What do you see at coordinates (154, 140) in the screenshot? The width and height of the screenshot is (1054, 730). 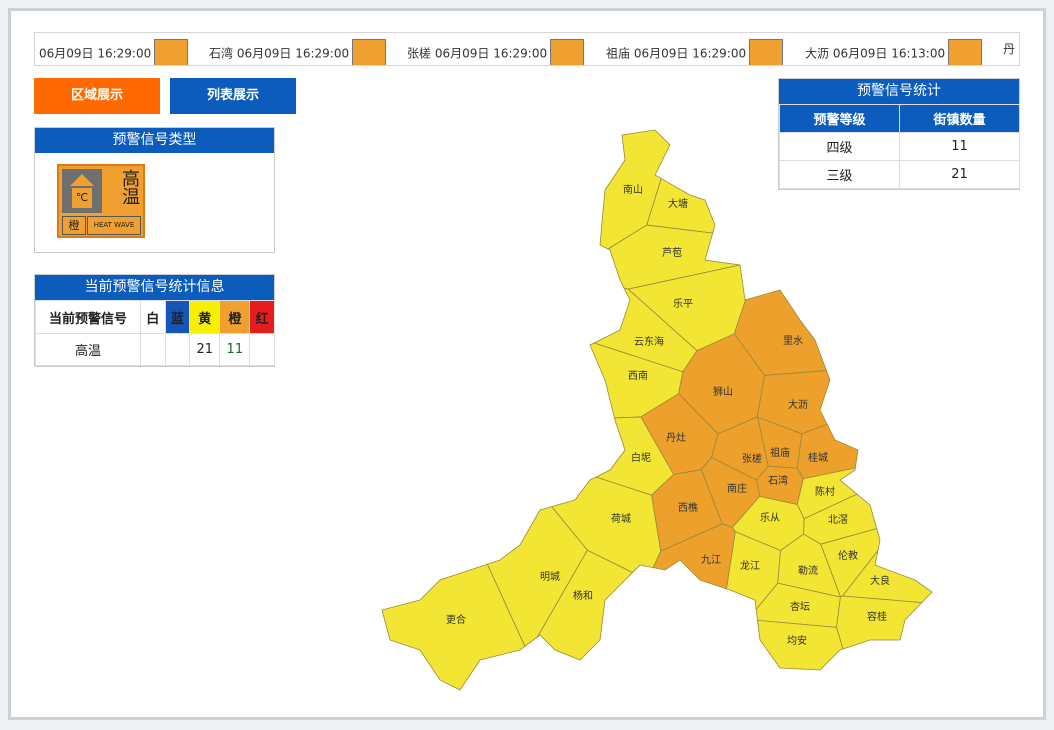 I see `panel-title: 预警信号类型` at bounding box center [154, 140].